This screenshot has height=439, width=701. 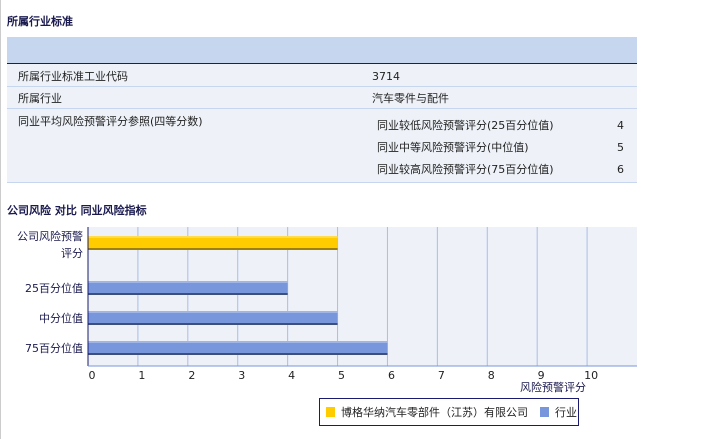 I want to click on legend: 博格华纳汽车零部件（江苏）有限公司 行业, so click(x=449, y=412).